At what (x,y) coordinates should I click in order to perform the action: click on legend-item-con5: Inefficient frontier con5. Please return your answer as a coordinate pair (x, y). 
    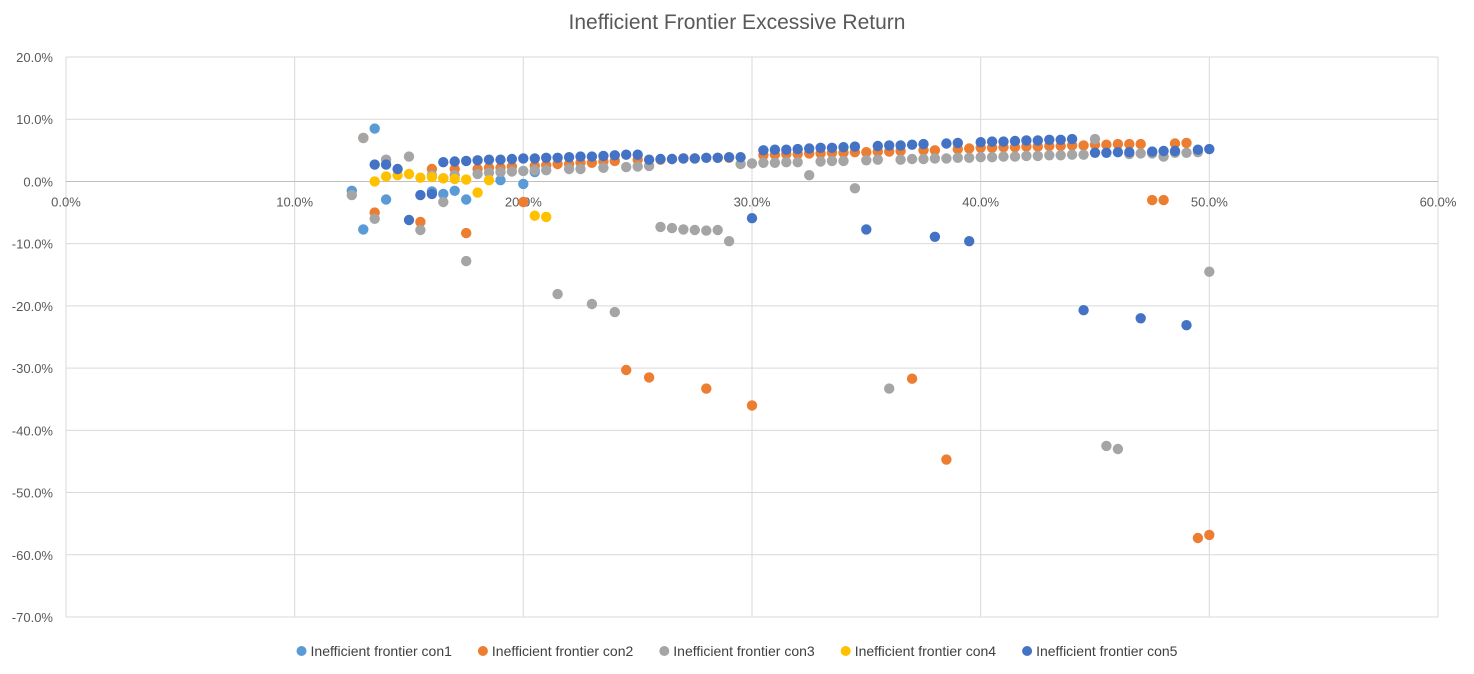
    Looking at the image, I should click on (1100, 651).